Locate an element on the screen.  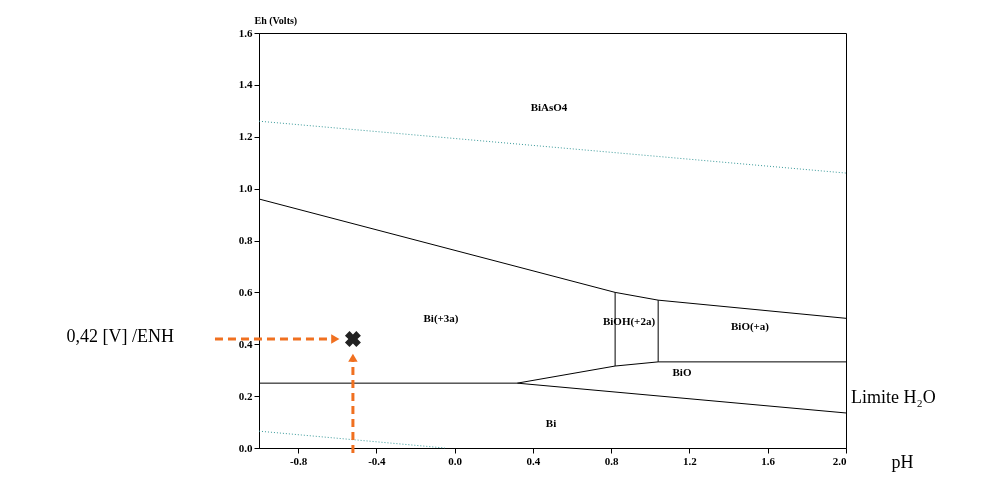
text: 0,42 [V] /ENH is located at coordinates (120, 336).